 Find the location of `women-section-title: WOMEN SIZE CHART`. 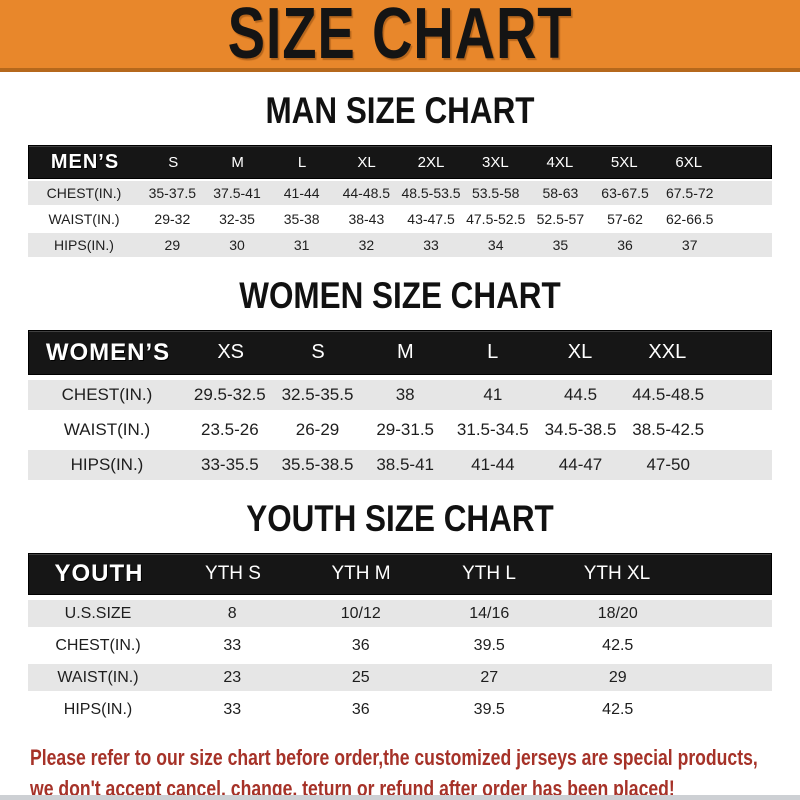

women-section-title: WOMEN SIZE CHART is located at coordinates (400, 295).